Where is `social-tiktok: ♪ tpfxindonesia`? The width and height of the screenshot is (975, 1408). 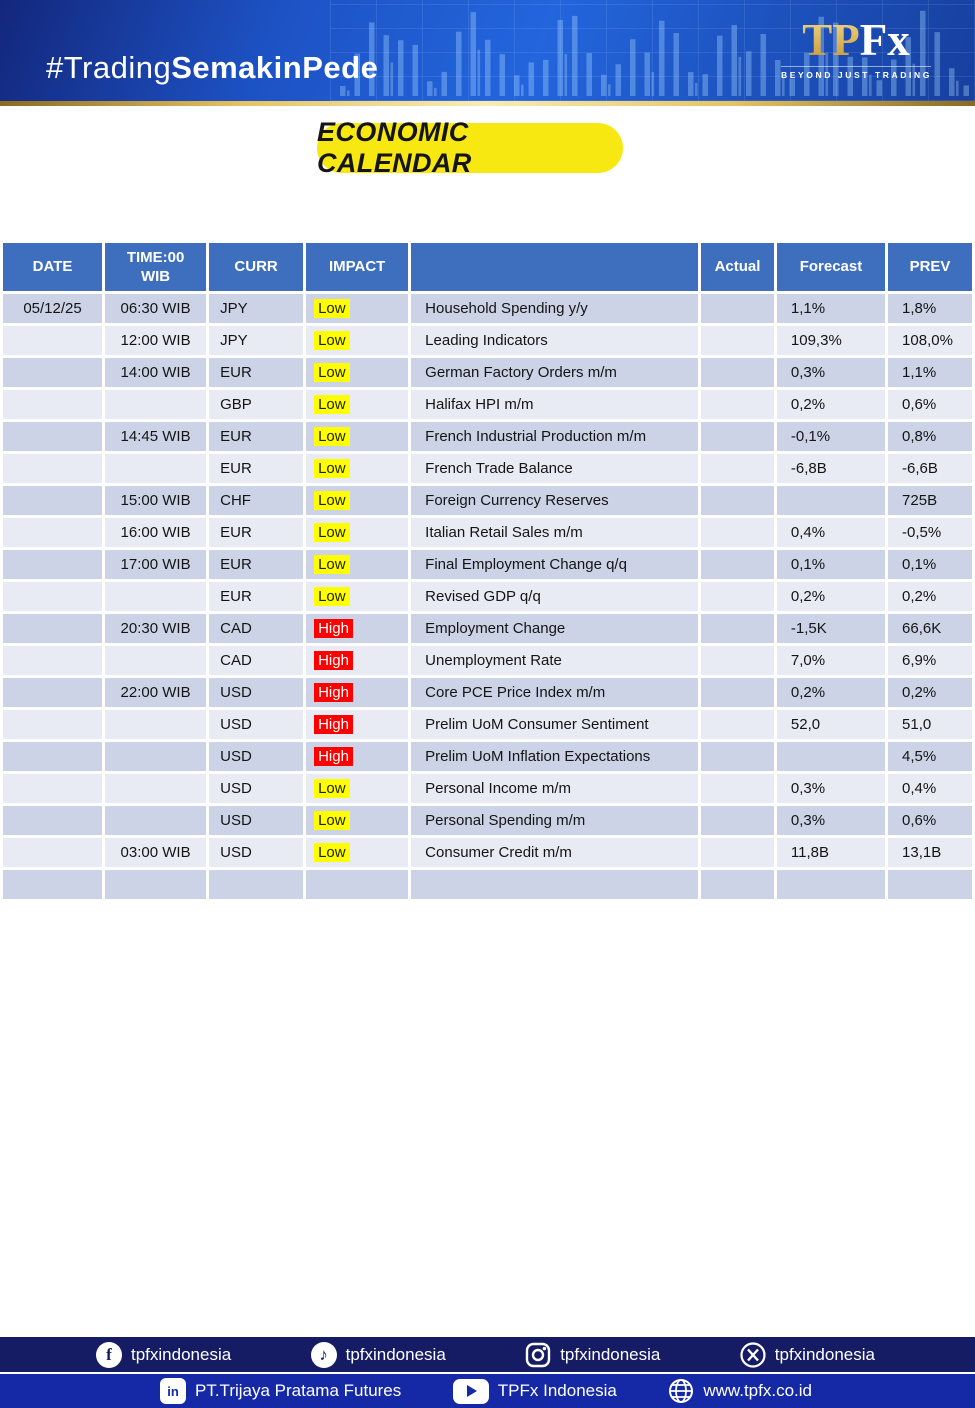 social-tiktok: ♪ tpfxindonesia is located at coordinates (378, 1354).